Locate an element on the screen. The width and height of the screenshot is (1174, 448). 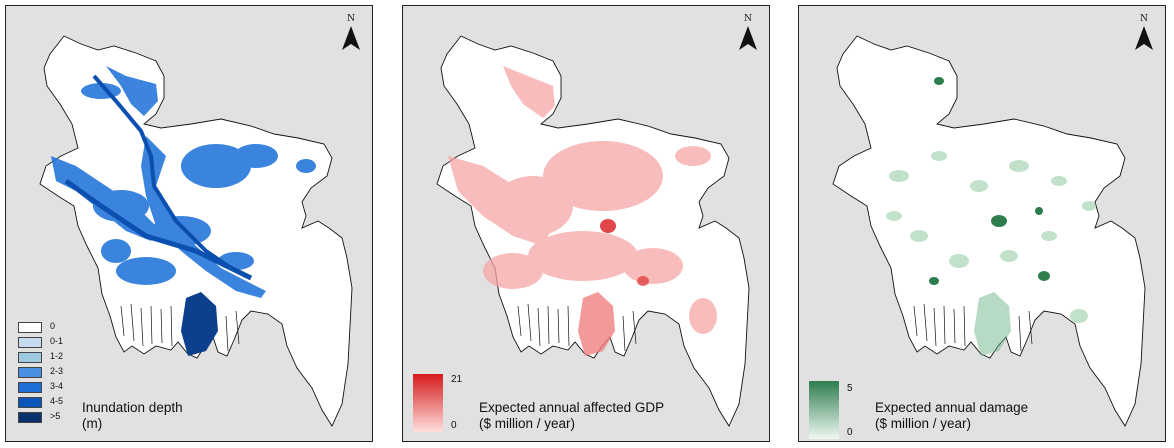
legend-label: 2-3 is located at coordinates (57, 371).